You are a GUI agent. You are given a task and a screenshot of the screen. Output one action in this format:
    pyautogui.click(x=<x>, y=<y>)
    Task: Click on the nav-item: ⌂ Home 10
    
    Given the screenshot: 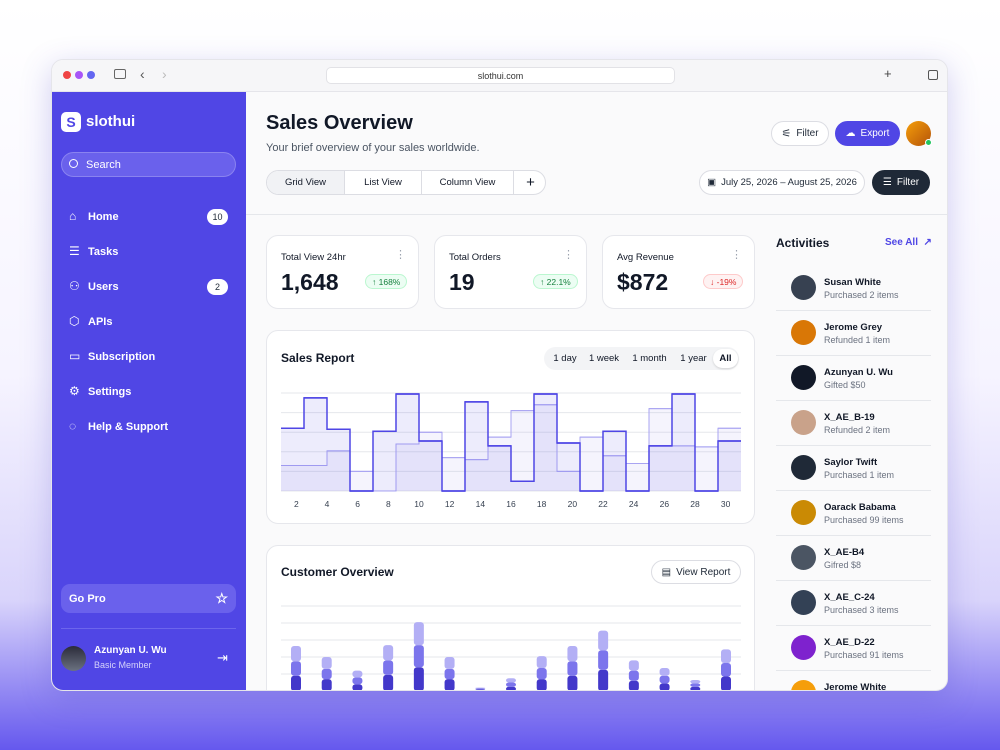 What is the action you would take?
    pyautogui.click(x=148, y=217)
    